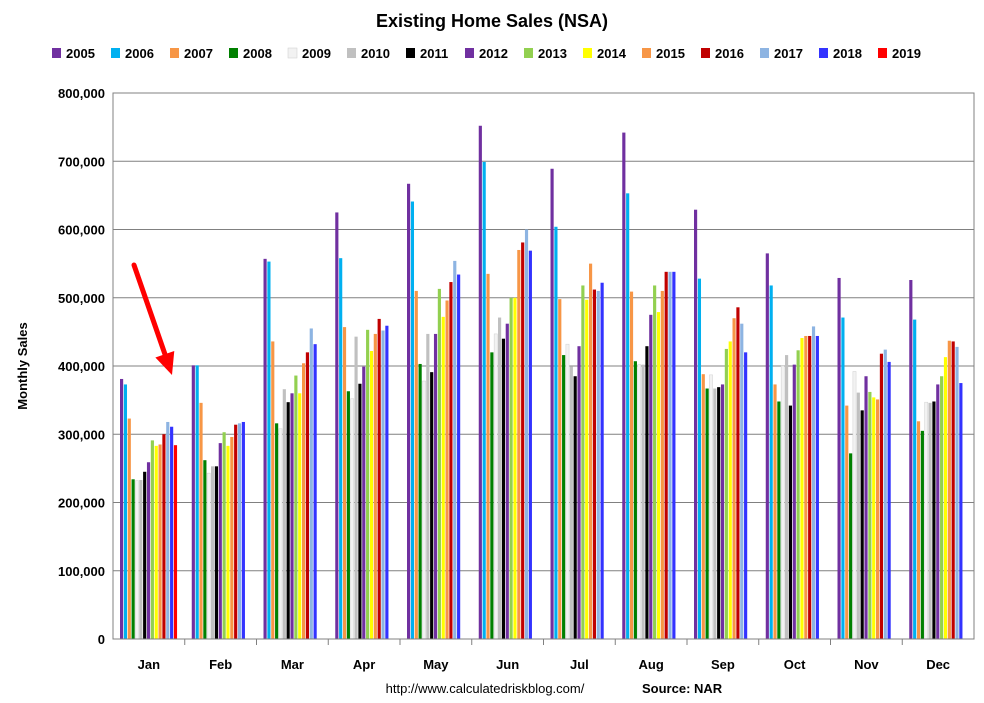  Describe the element at coordinates (647, 492) in the screenshot. I see `bar-2011-aug` at that location.